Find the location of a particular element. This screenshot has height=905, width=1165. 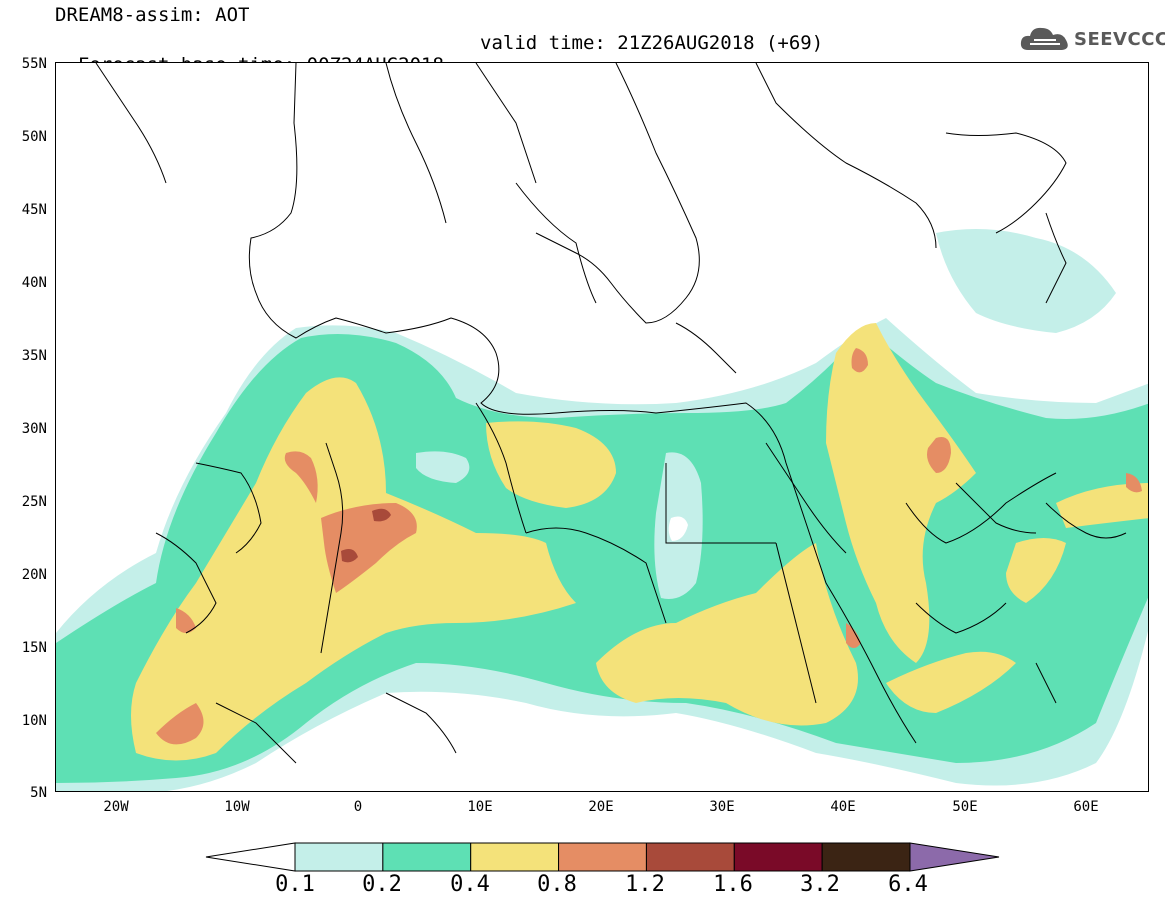

aot-gap-white is located at coordinates (678, 528).